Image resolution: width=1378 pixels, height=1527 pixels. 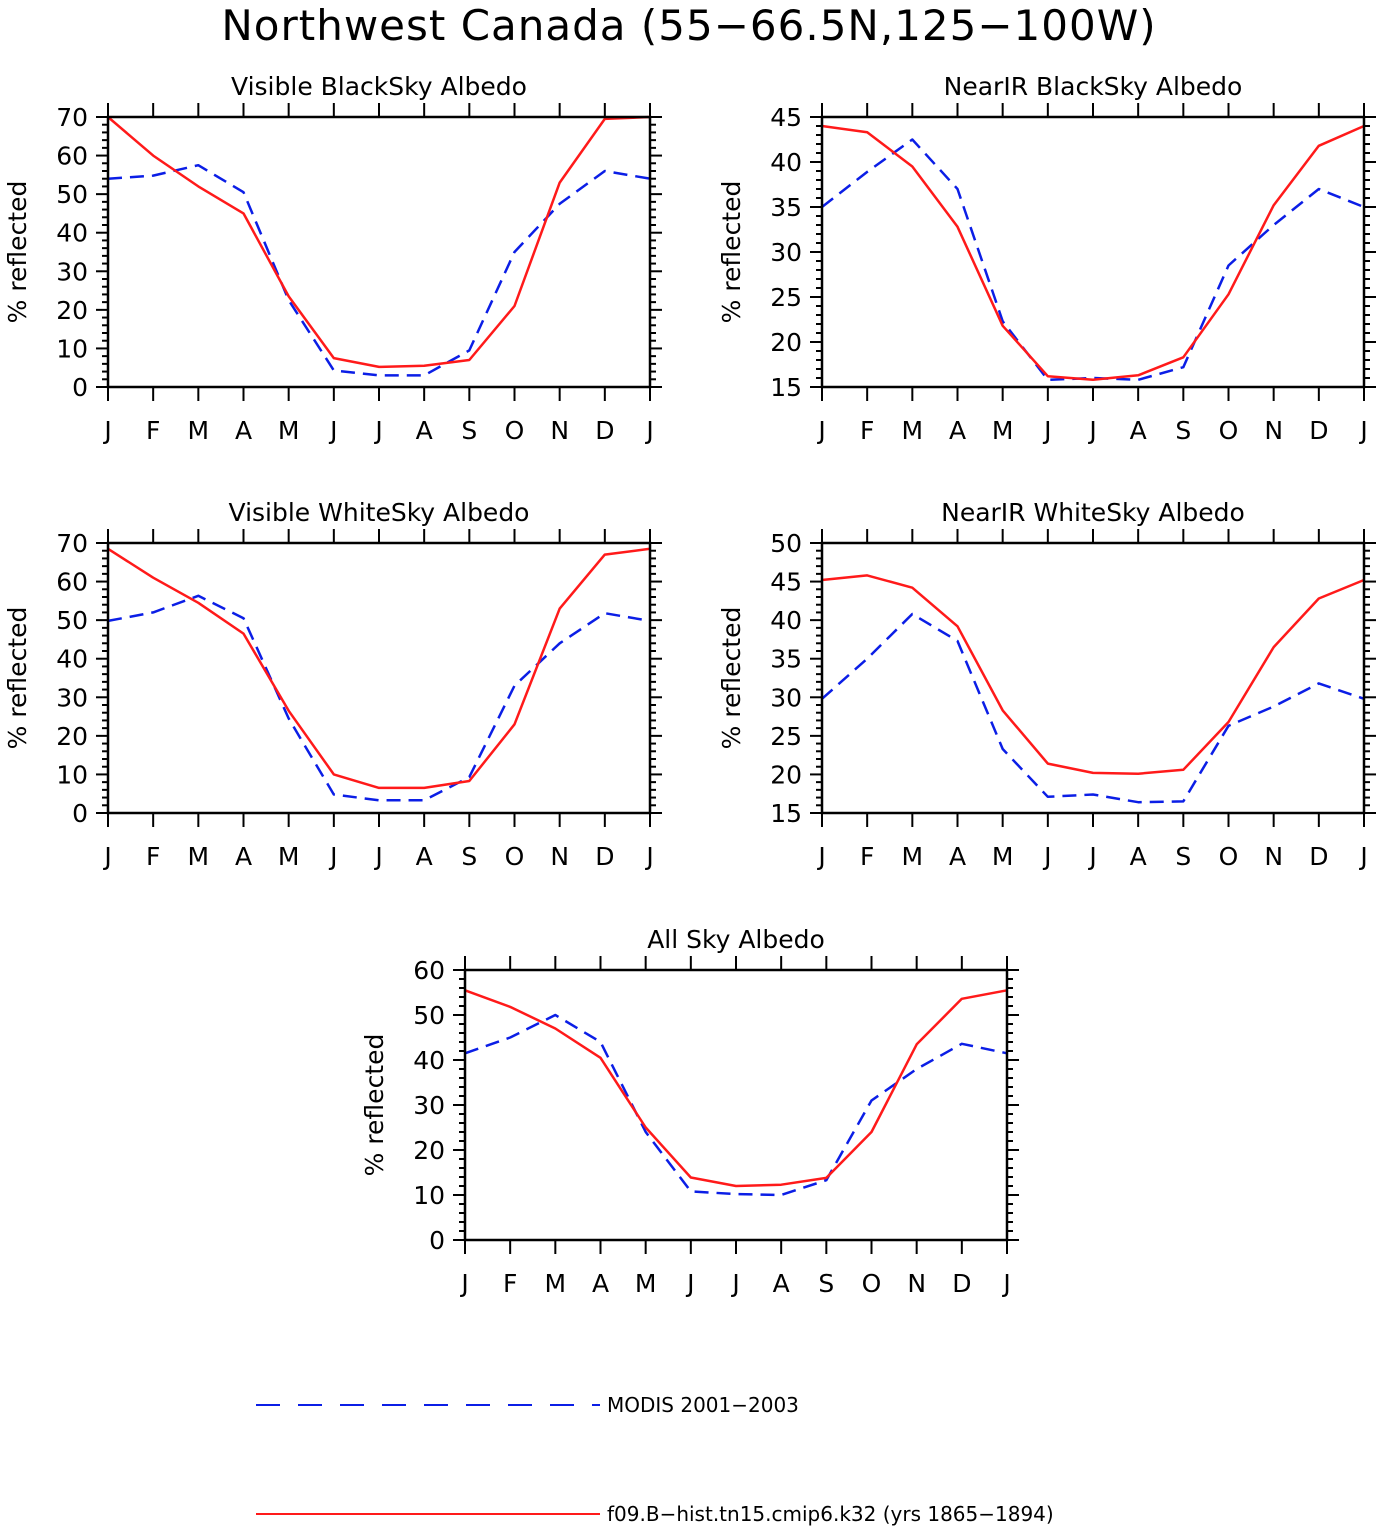 I want to click on panel-title: Visible WhiteSky Albedo, so click(x=379, y=512).